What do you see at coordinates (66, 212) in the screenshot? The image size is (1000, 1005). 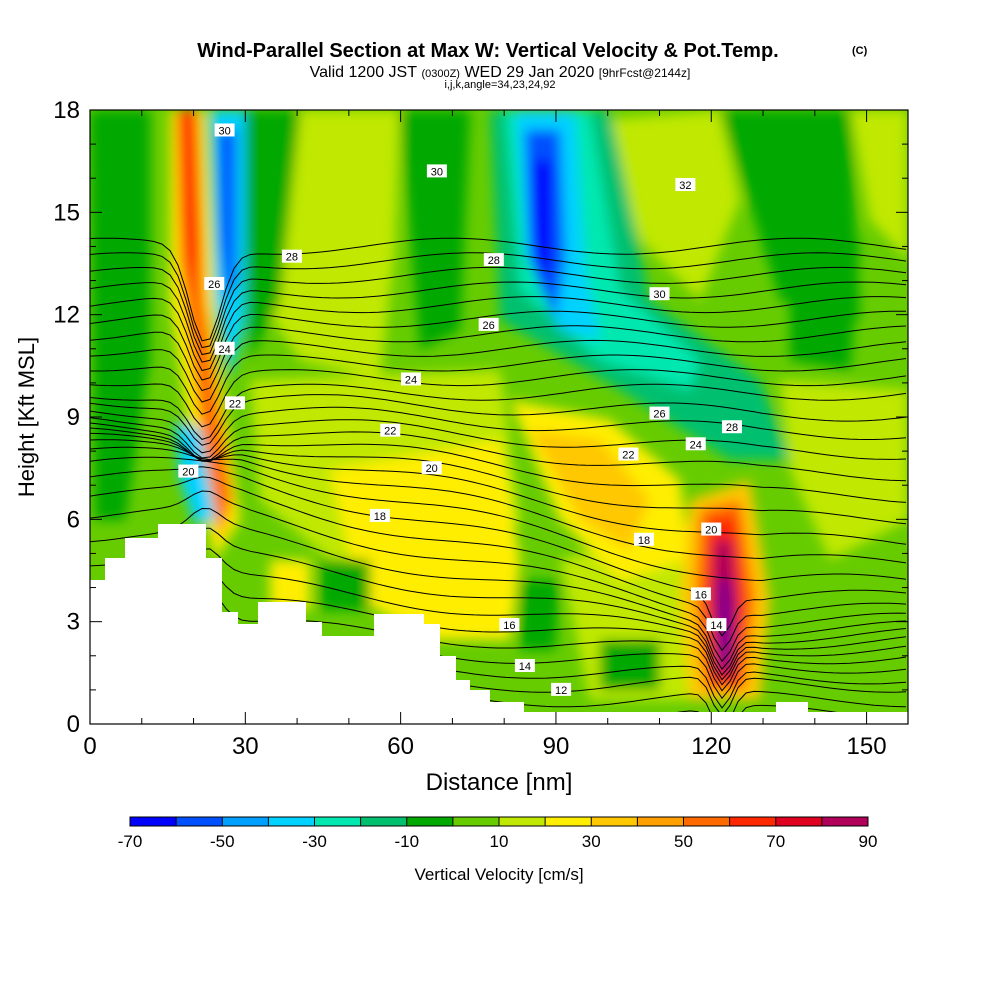 I see `y-tick-label: 15` at bounding box center [66, 212].